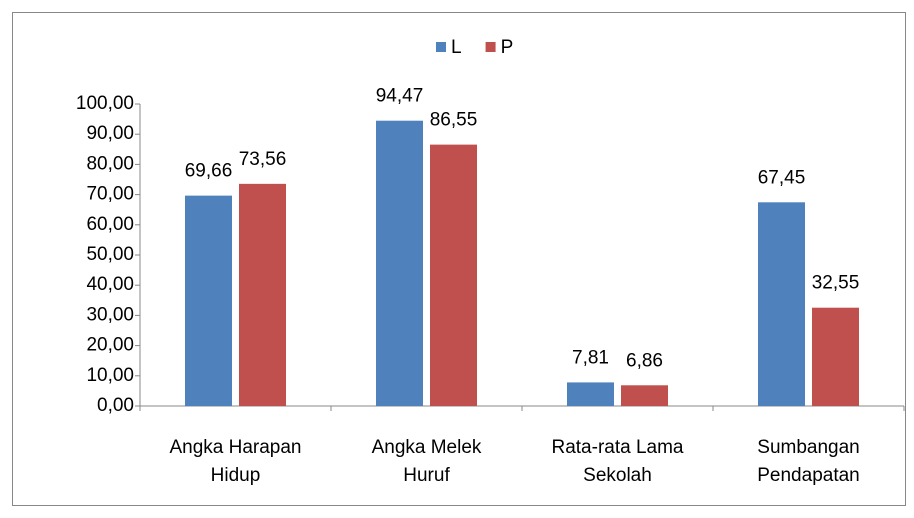 This screenshot has height=518, width=914. What do you see at coordinates (590, 357) in the screenshot?
I see `value-label: 7,81` at bounding box center [590, 357].